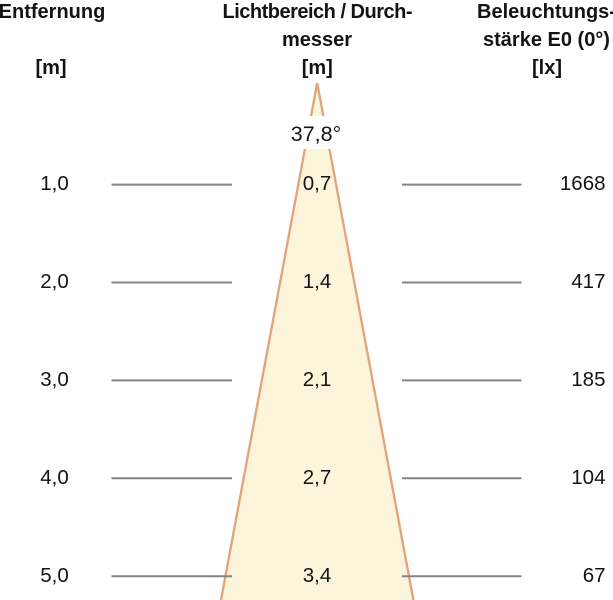  What do you see at coordinates (54, 477) in the screenshot?
I see `svg-text: 4,0` at bounding box center [54, 477].